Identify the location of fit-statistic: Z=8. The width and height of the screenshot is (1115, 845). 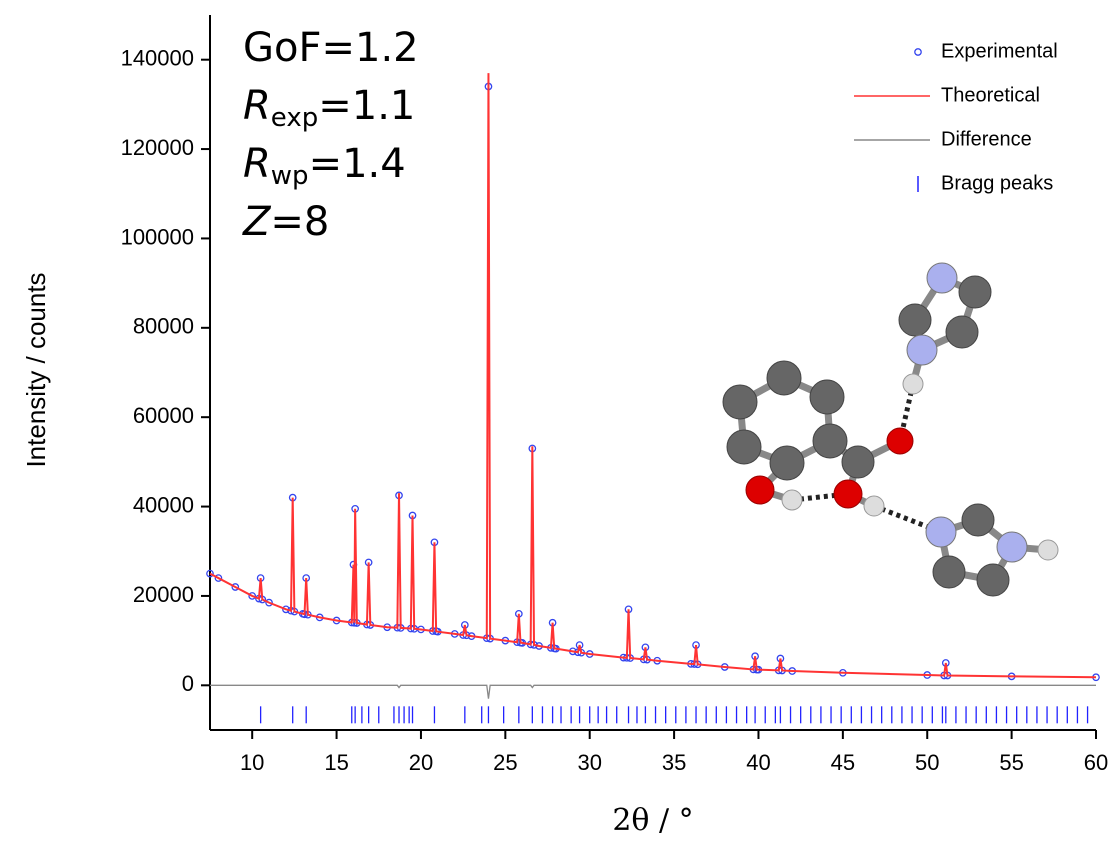
(285, 222).